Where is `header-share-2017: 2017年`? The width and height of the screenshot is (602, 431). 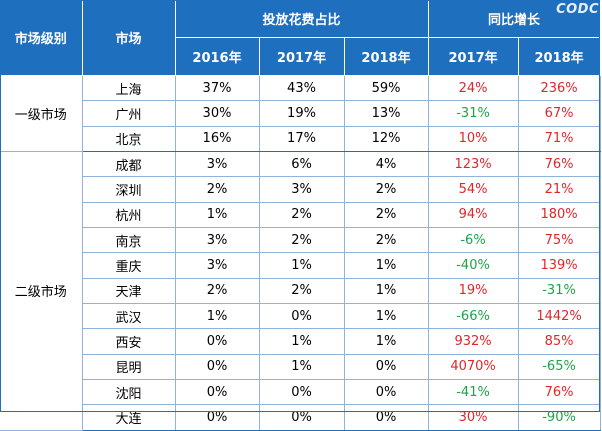 header-share-2017: 2017年 is located at coordinates (302, 56).